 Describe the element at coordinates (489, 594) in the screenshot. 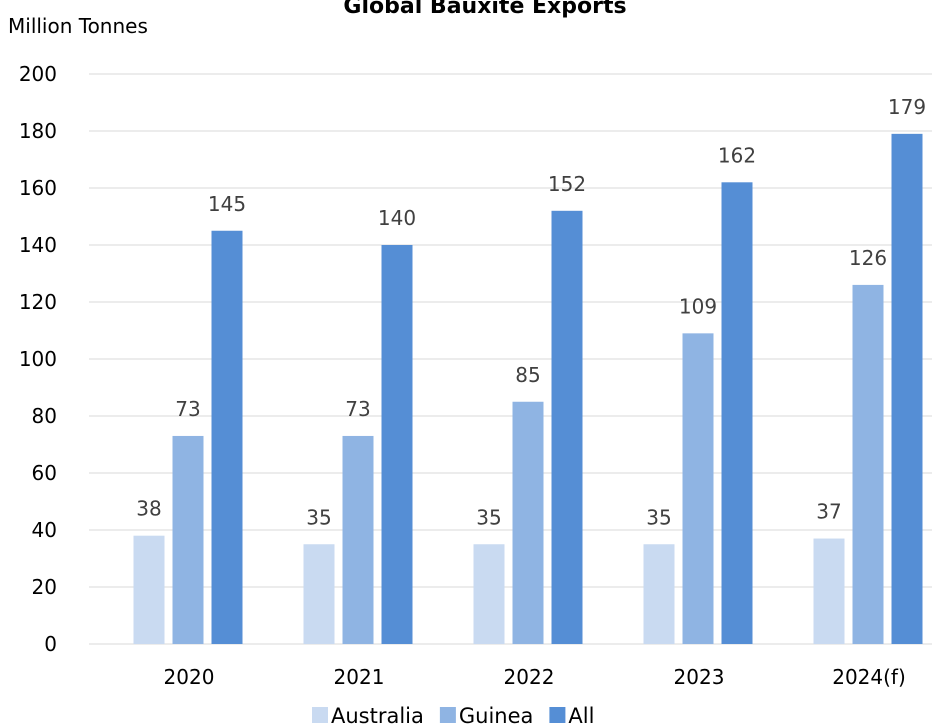

I see `bar-australia-2022` at that location.